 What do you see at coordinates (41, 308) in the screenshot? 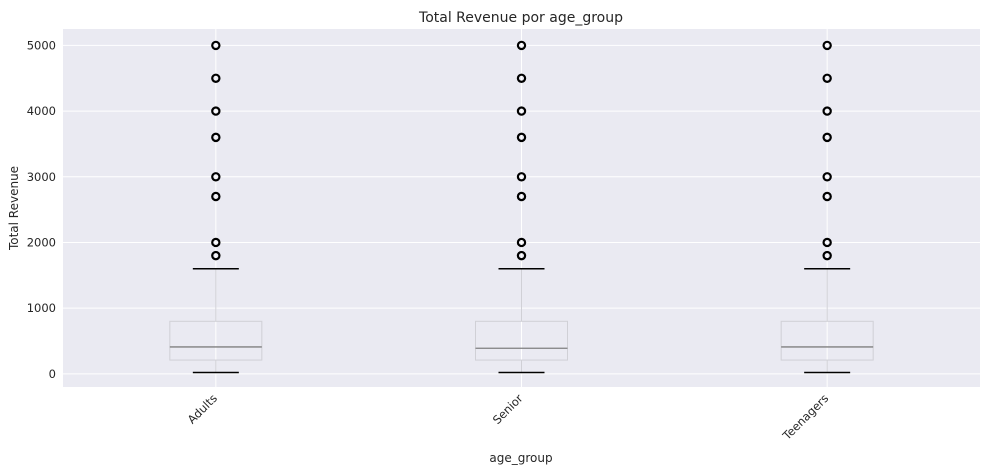
I see `y-tick-label: 1000` at bounding box center [41, 308].